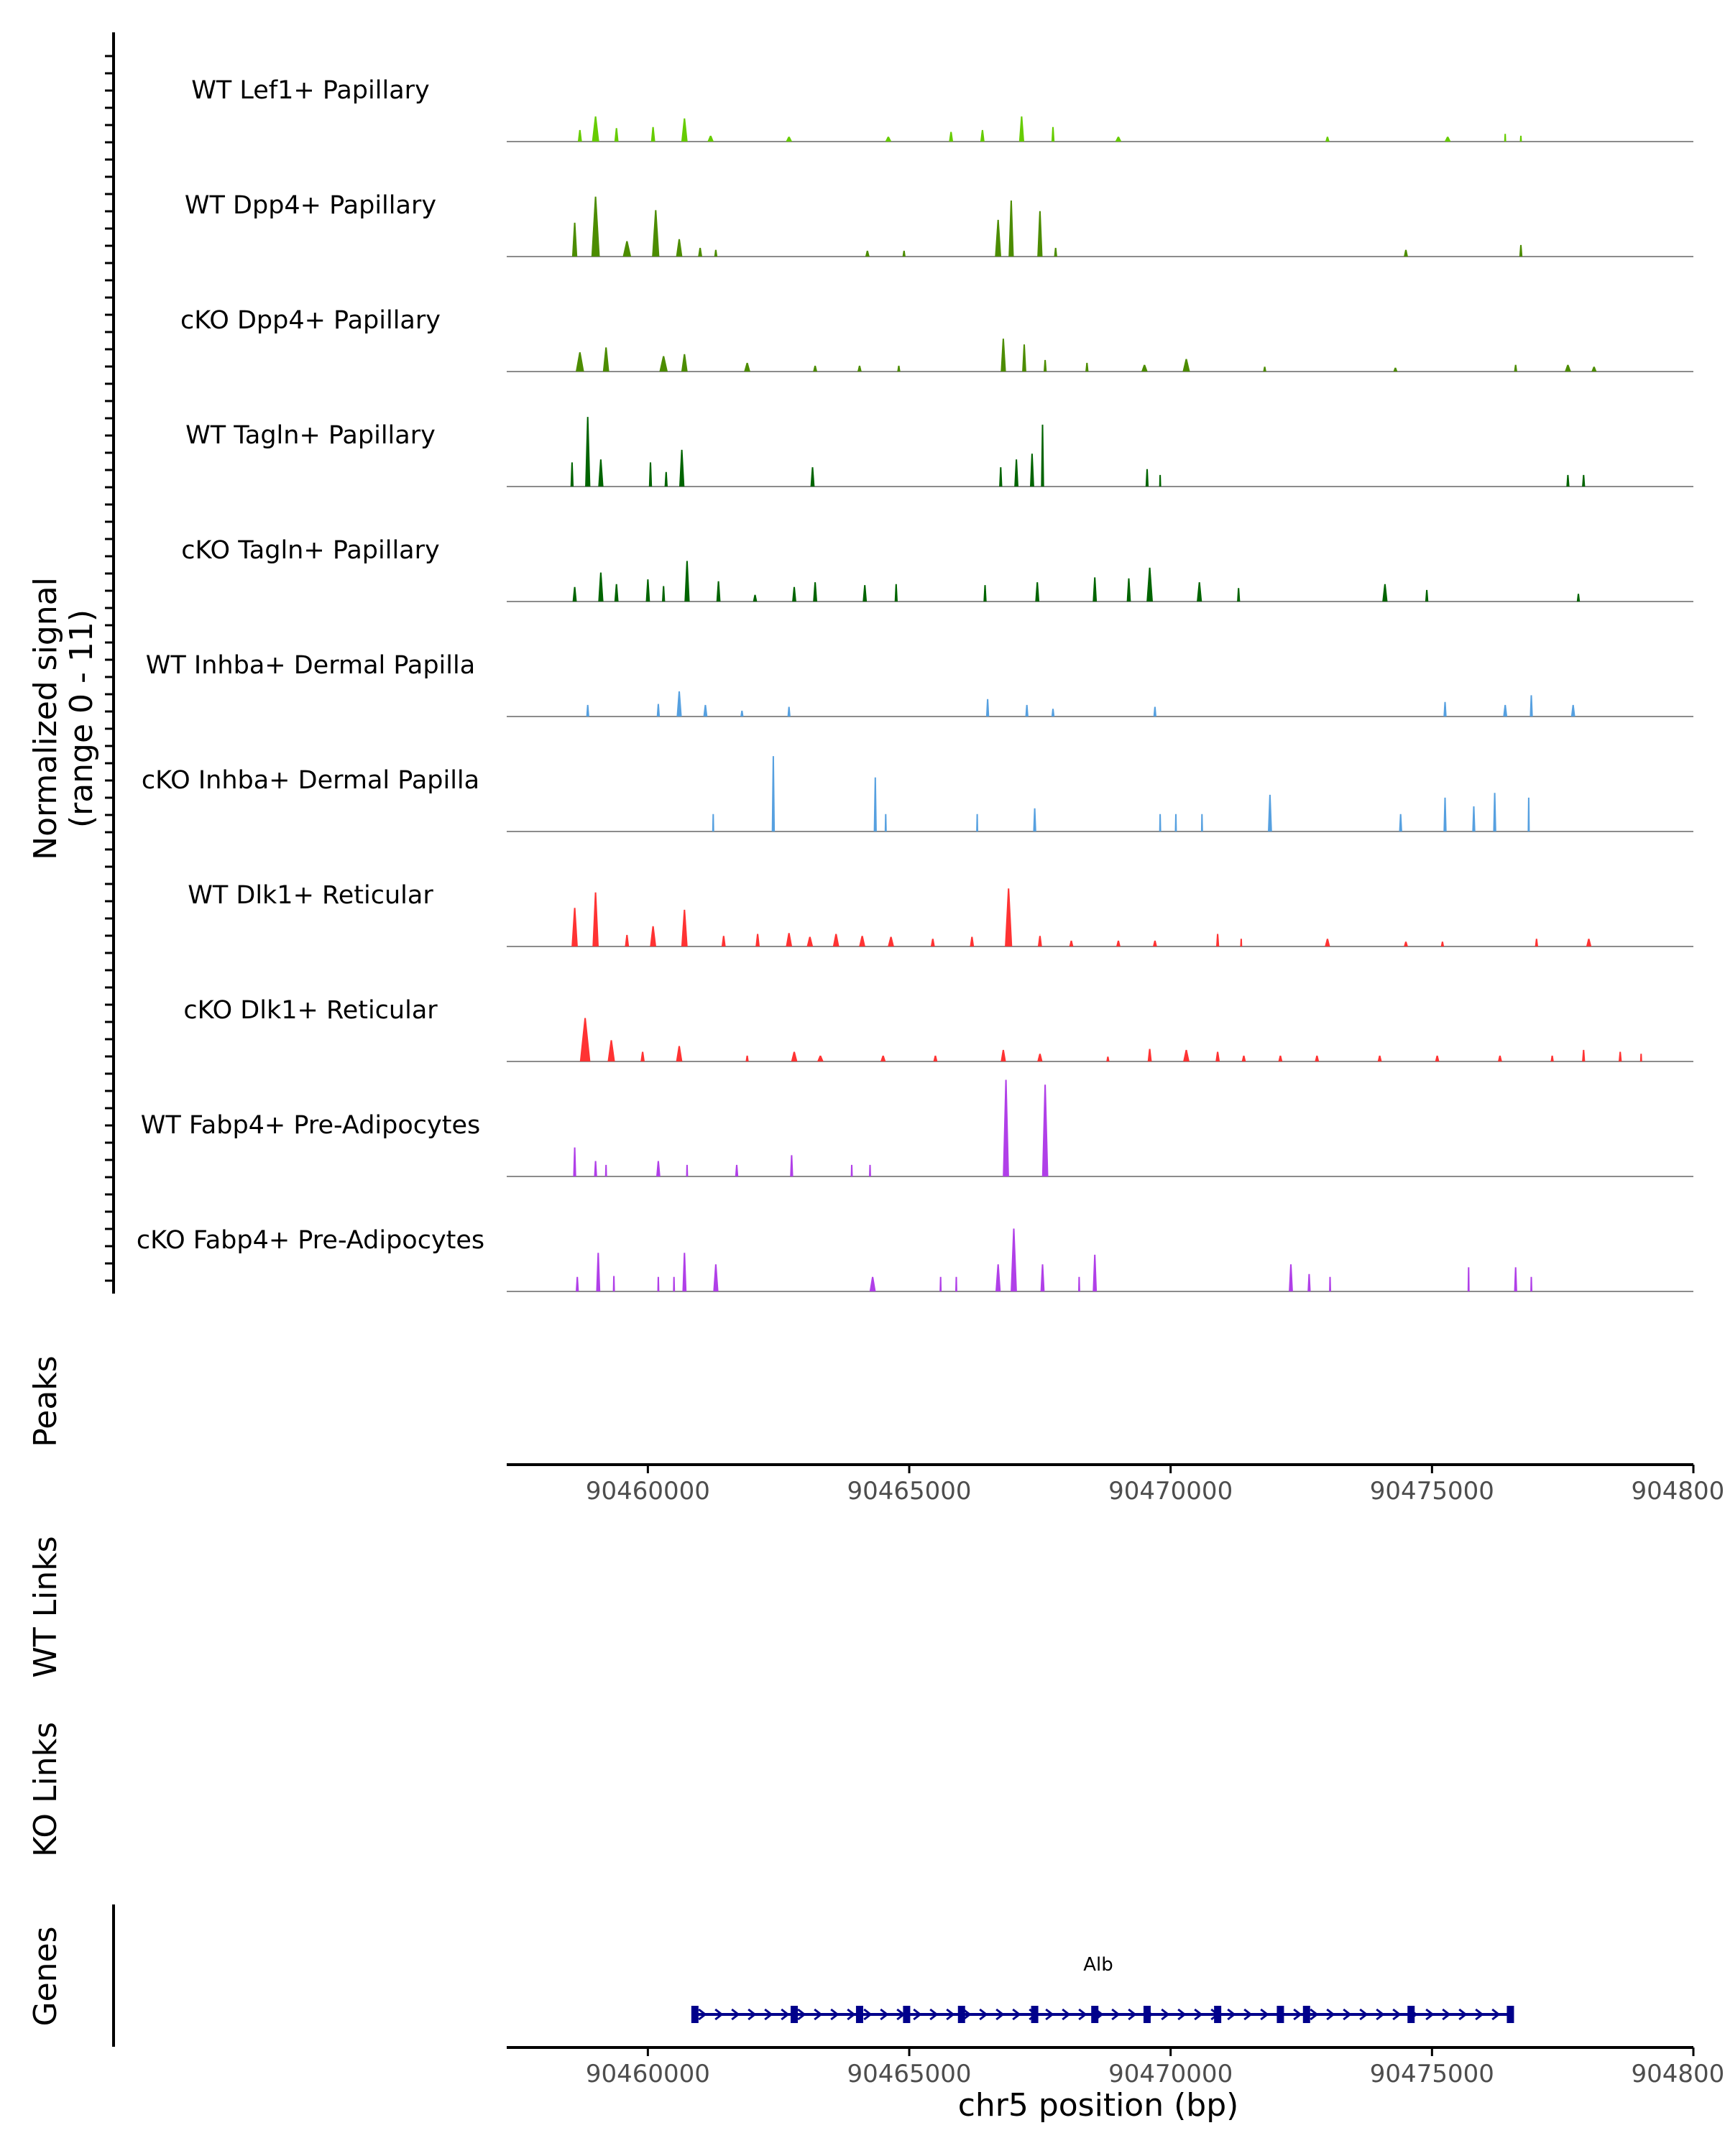 The width and height of the screenshot is (1725, 2156). I want to click on gene-track, so click(1102, 2014).